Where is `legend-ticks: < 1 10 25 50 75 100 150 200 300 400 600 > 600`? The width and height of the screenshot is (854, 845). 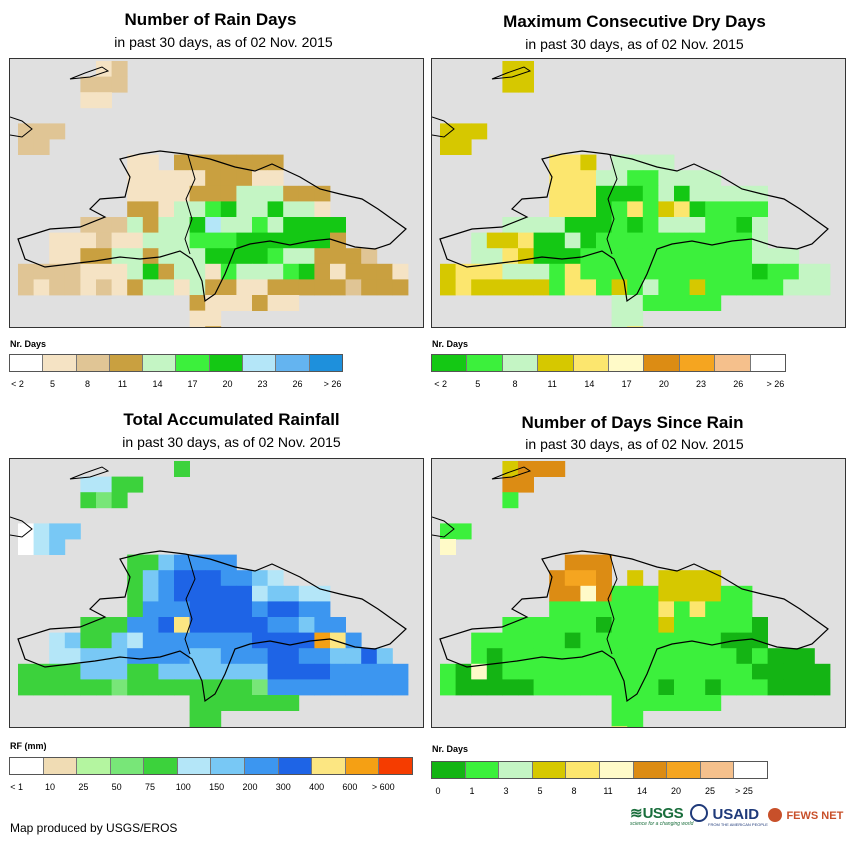 legend-ticks: < 1 10 25 50 75 100 150 200 300 400 600 > 600 is located at coordinates (200, 787).